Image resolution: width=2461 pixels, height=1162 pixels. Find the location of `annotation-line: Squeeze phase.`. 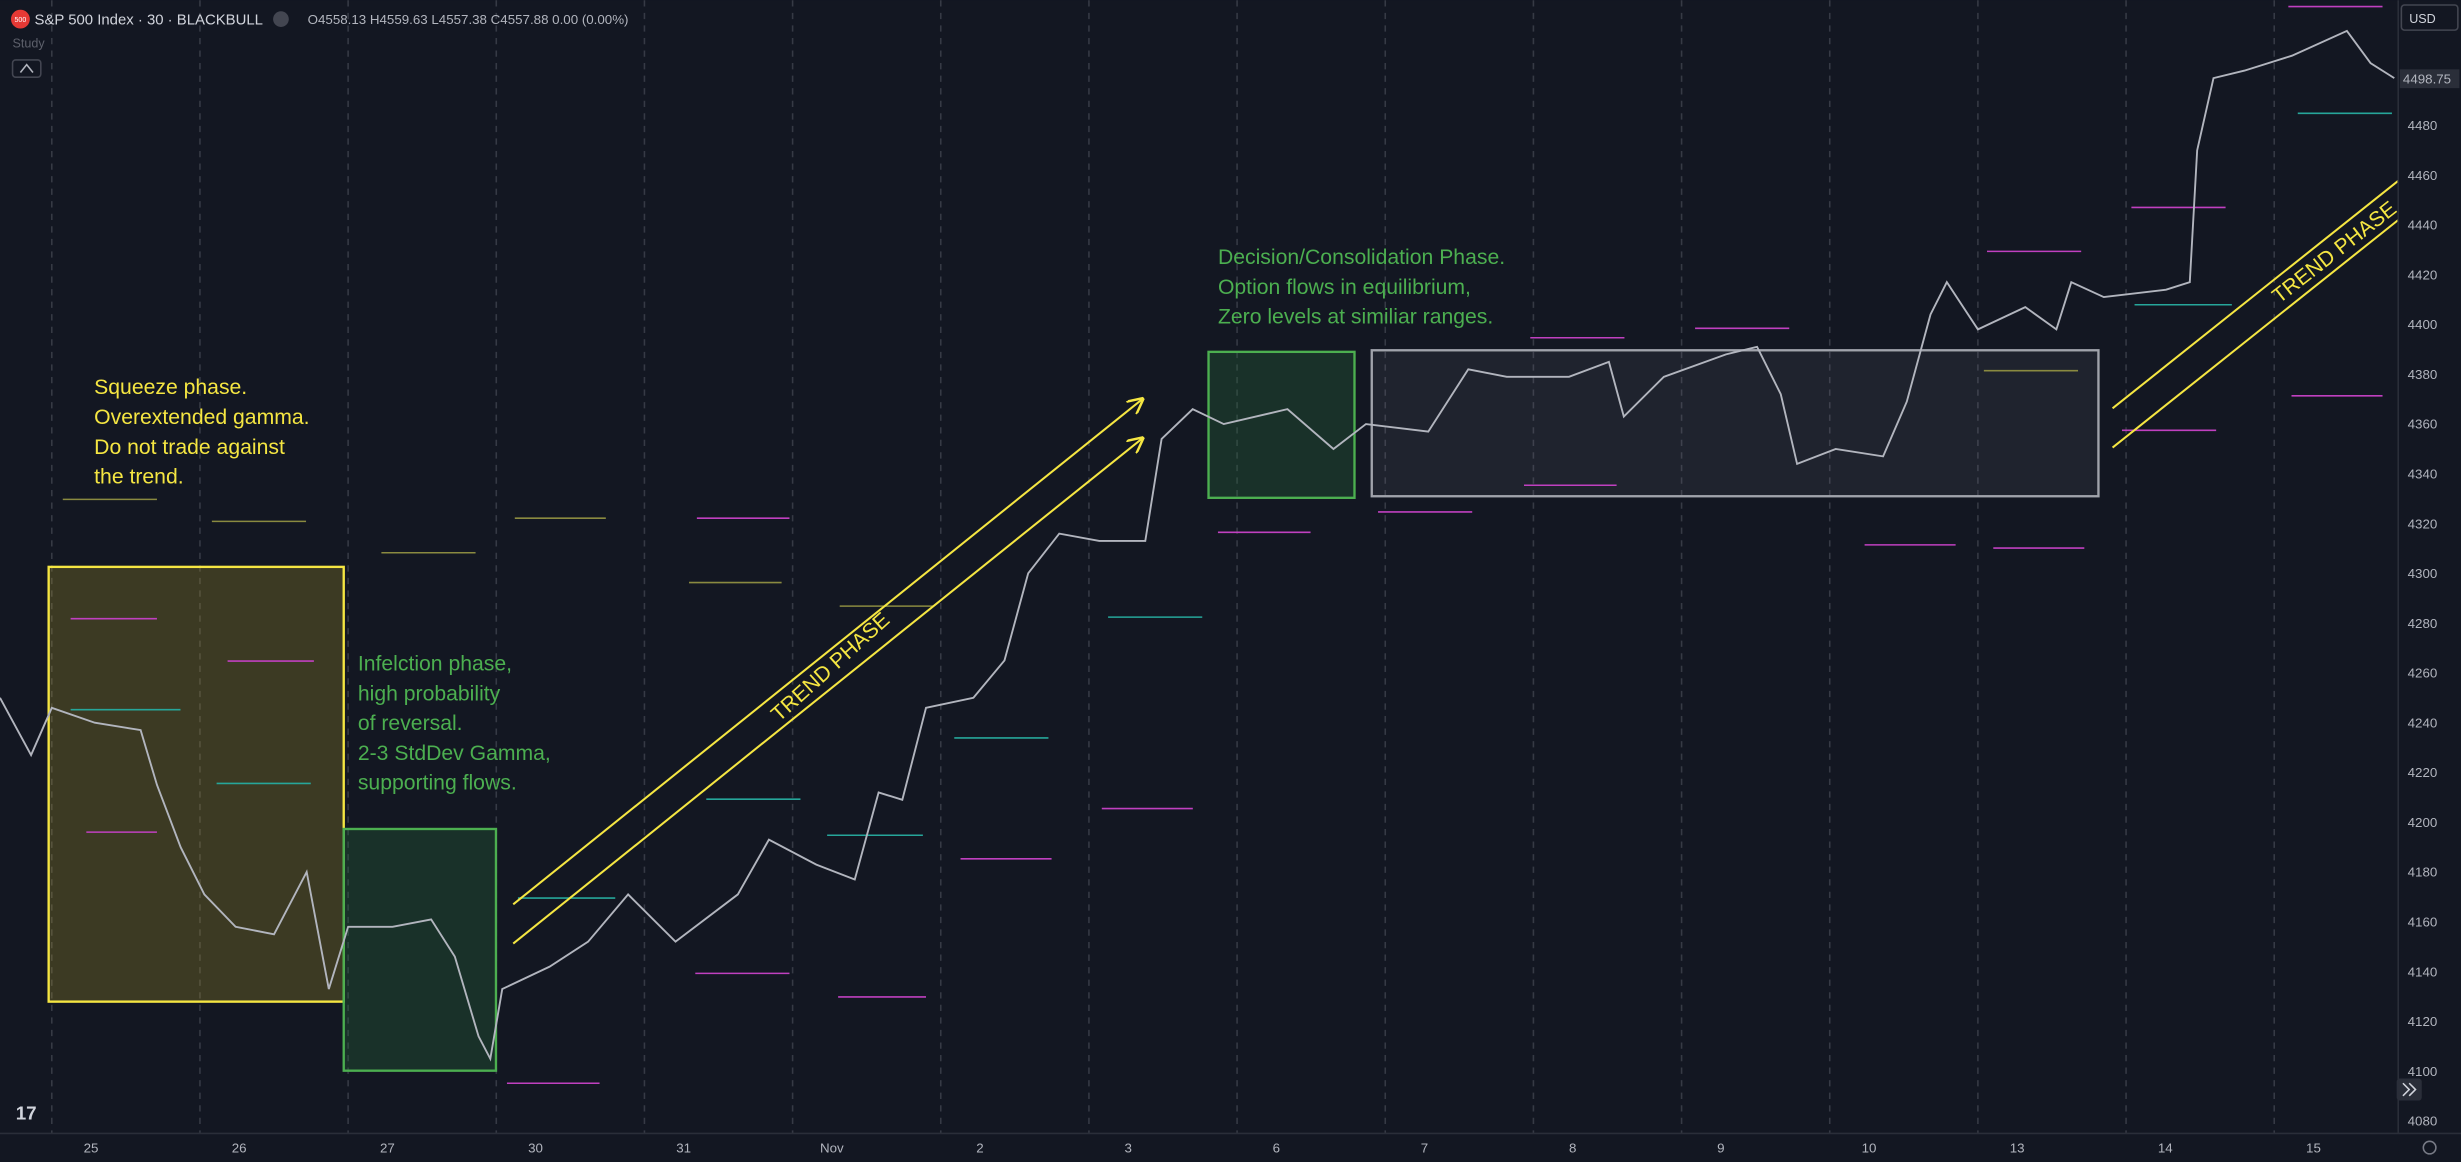

annotation-line: Squeeze phase. is located at coordinates (170, 387).